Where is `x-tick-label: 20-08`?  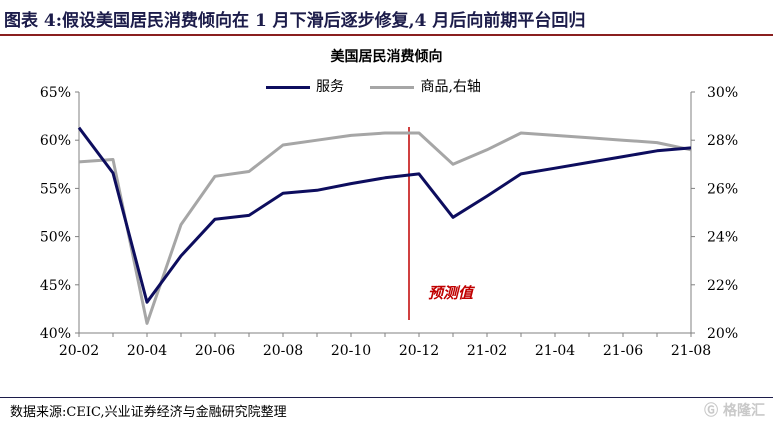 x-tick-label: 20-08 is located at coordinates (283, 351).